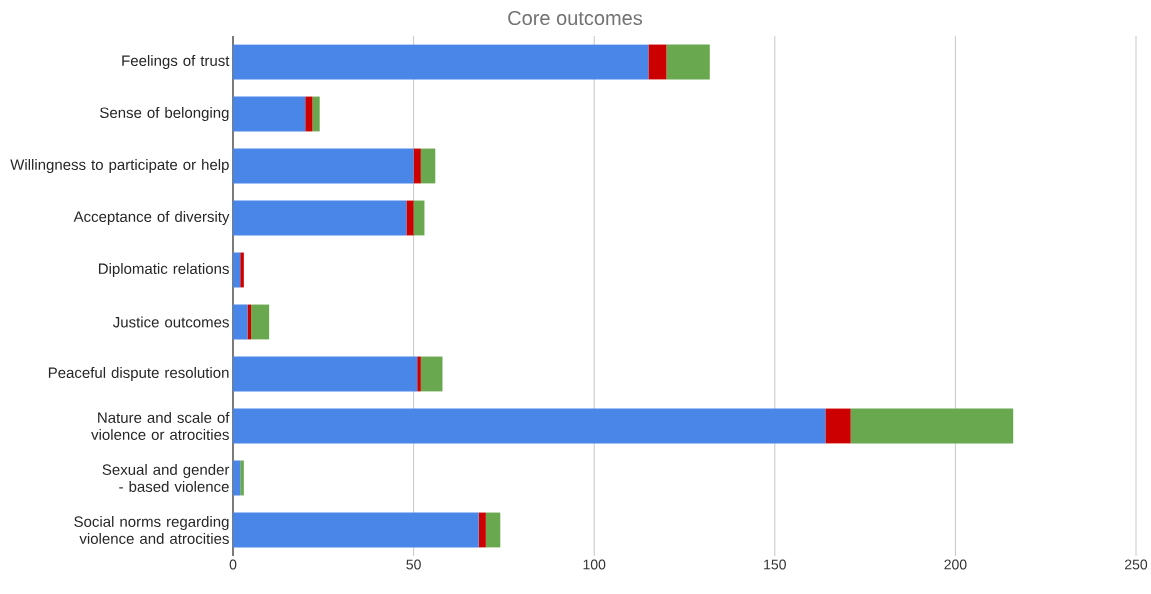  What do you see at coordinates (166, 477) in the screenshot?
I see `y-tick-label: Sexual and gender - based violence` at bounding box center [166, 477].